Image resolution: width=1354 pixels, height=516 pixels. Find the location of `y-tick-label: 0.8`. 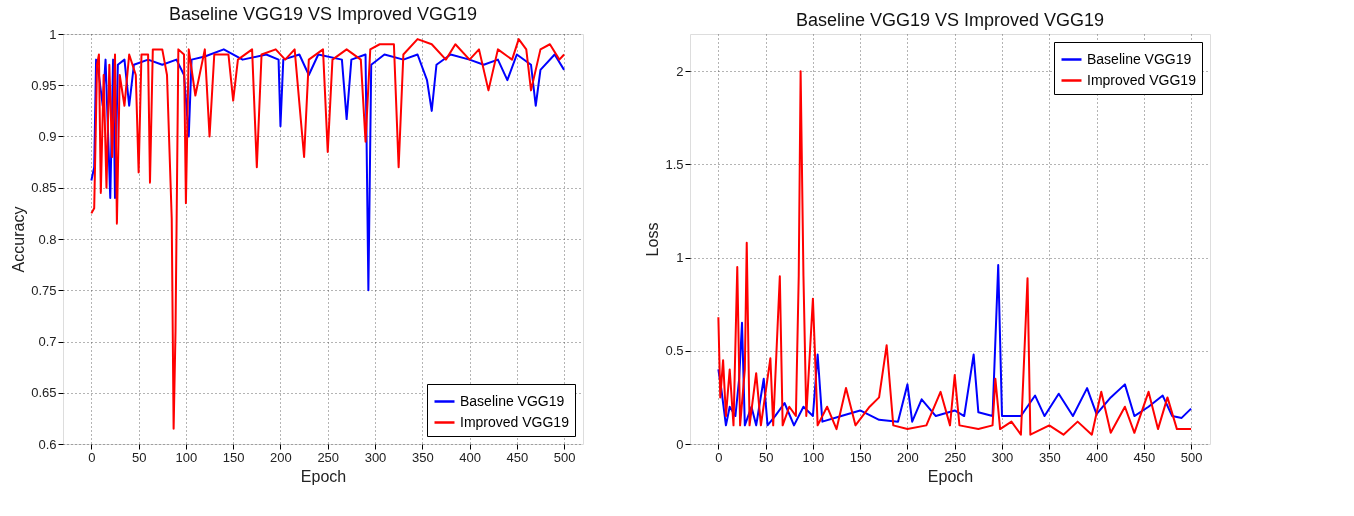

y-tick-label: 0.8 is located at coordinates (47, 239).